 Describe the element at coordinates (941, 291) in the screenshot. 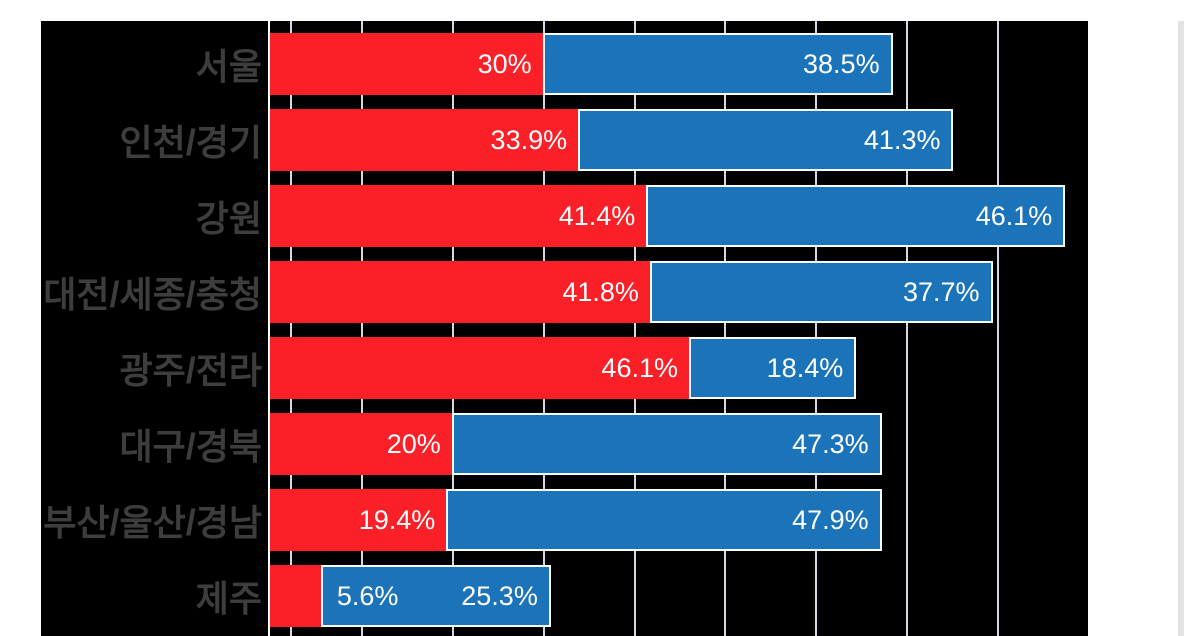

I see `bar-value-label: 37.7%` at that location.